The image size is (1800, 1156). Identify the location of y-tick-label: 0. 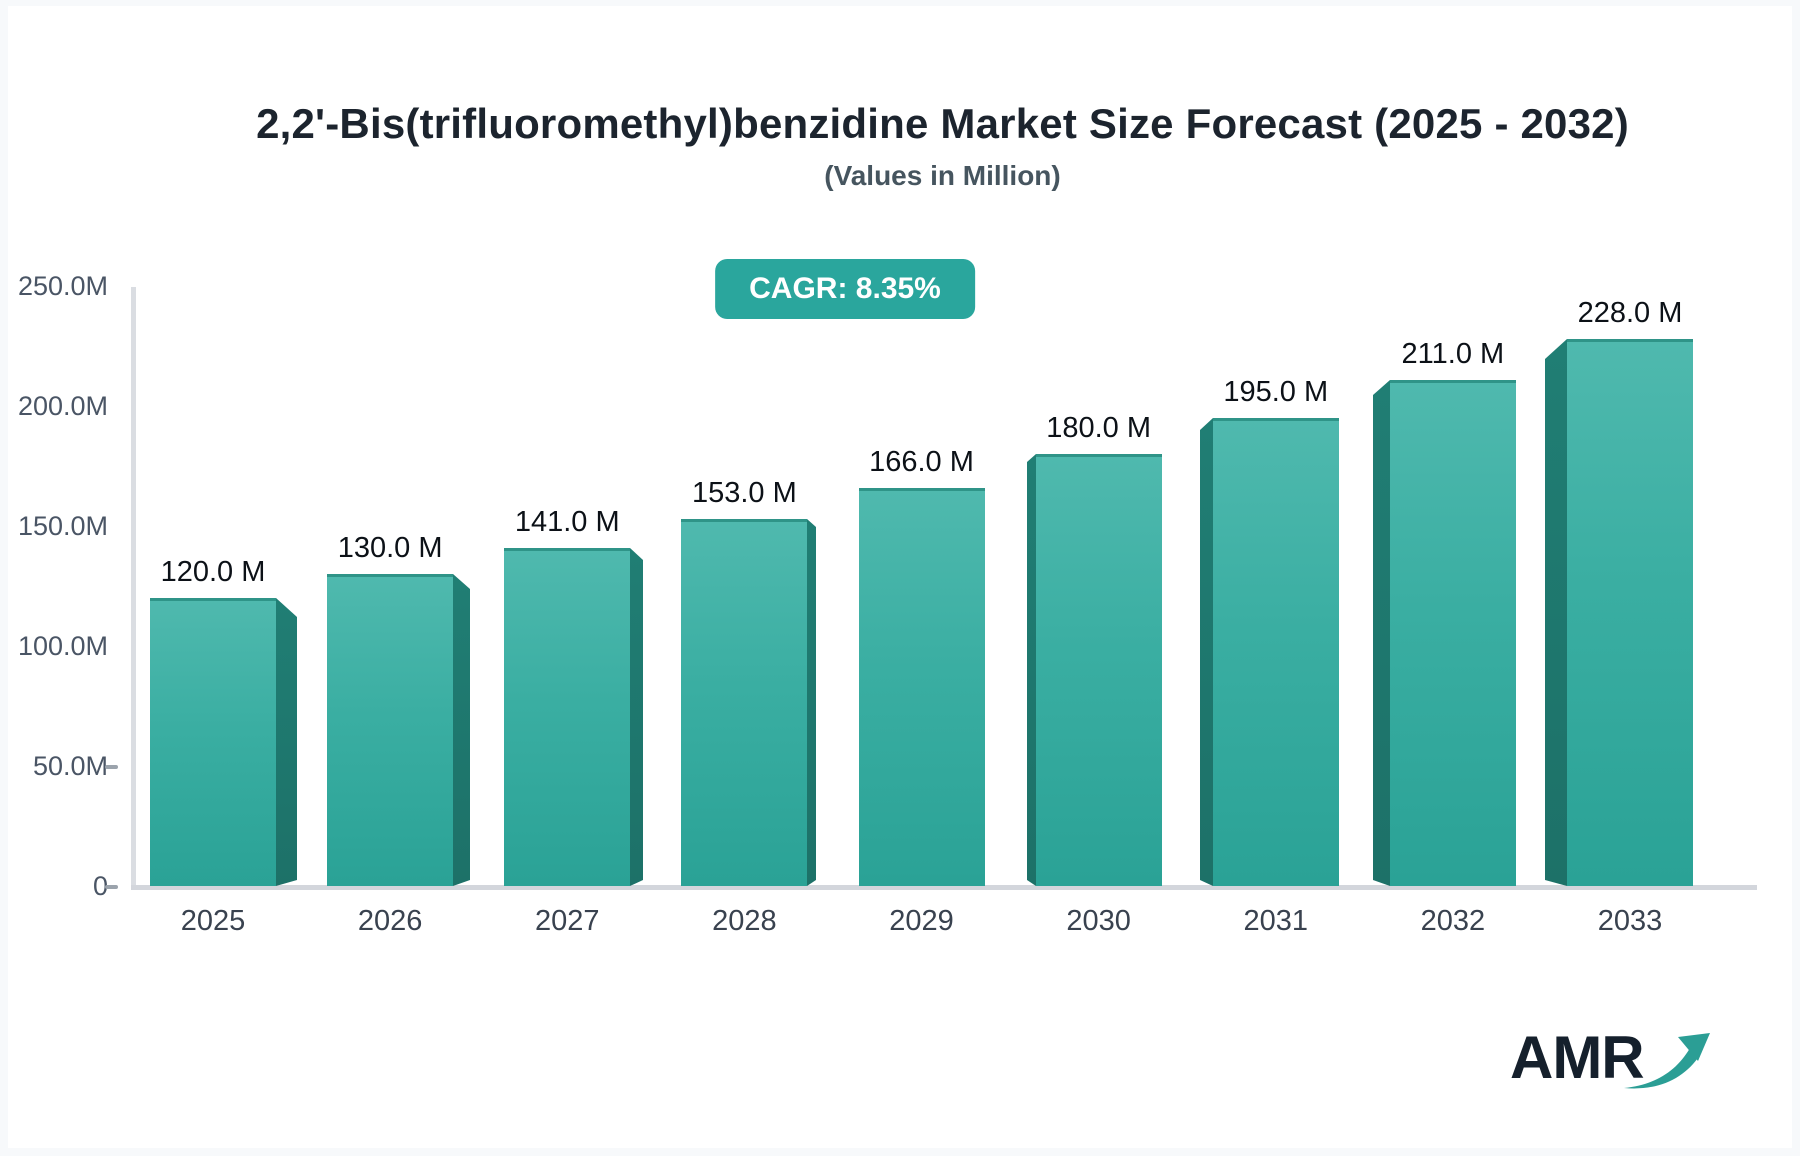
(100, 886).